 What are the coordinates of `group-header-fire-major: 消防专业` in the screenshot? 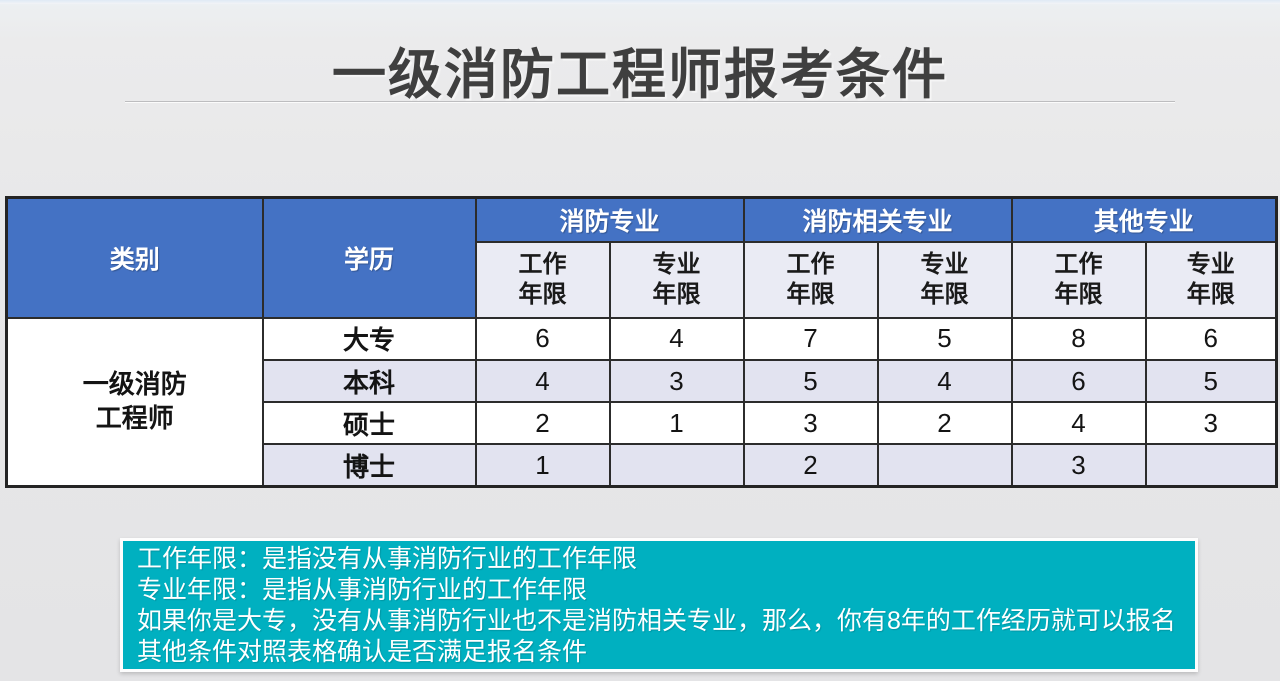 It's located at (609, 219).